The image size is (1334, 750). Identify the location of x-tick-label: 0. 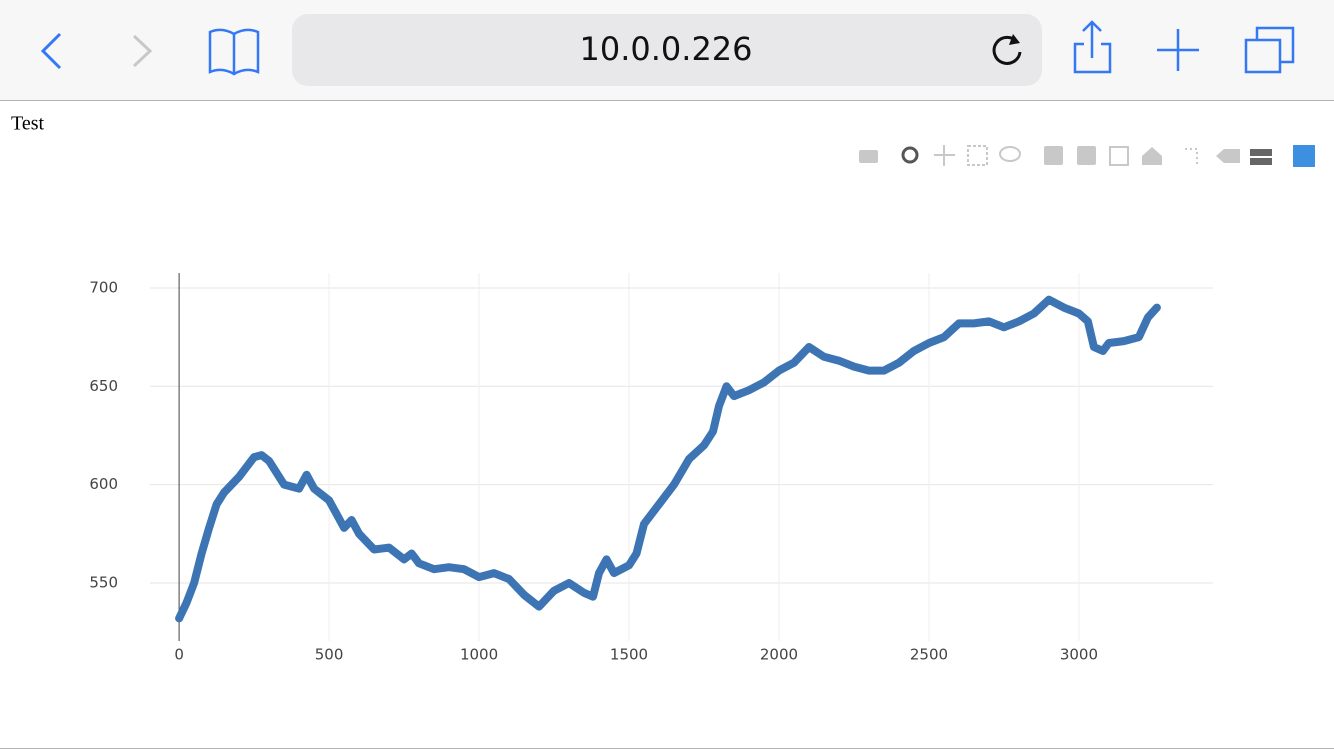
(179, 655).